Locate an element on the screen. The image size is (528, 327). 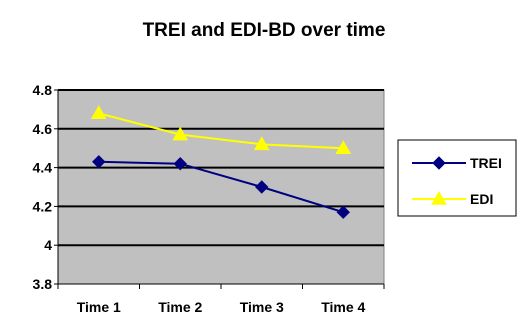
series-line-edi is located at coordinates (221, 131).